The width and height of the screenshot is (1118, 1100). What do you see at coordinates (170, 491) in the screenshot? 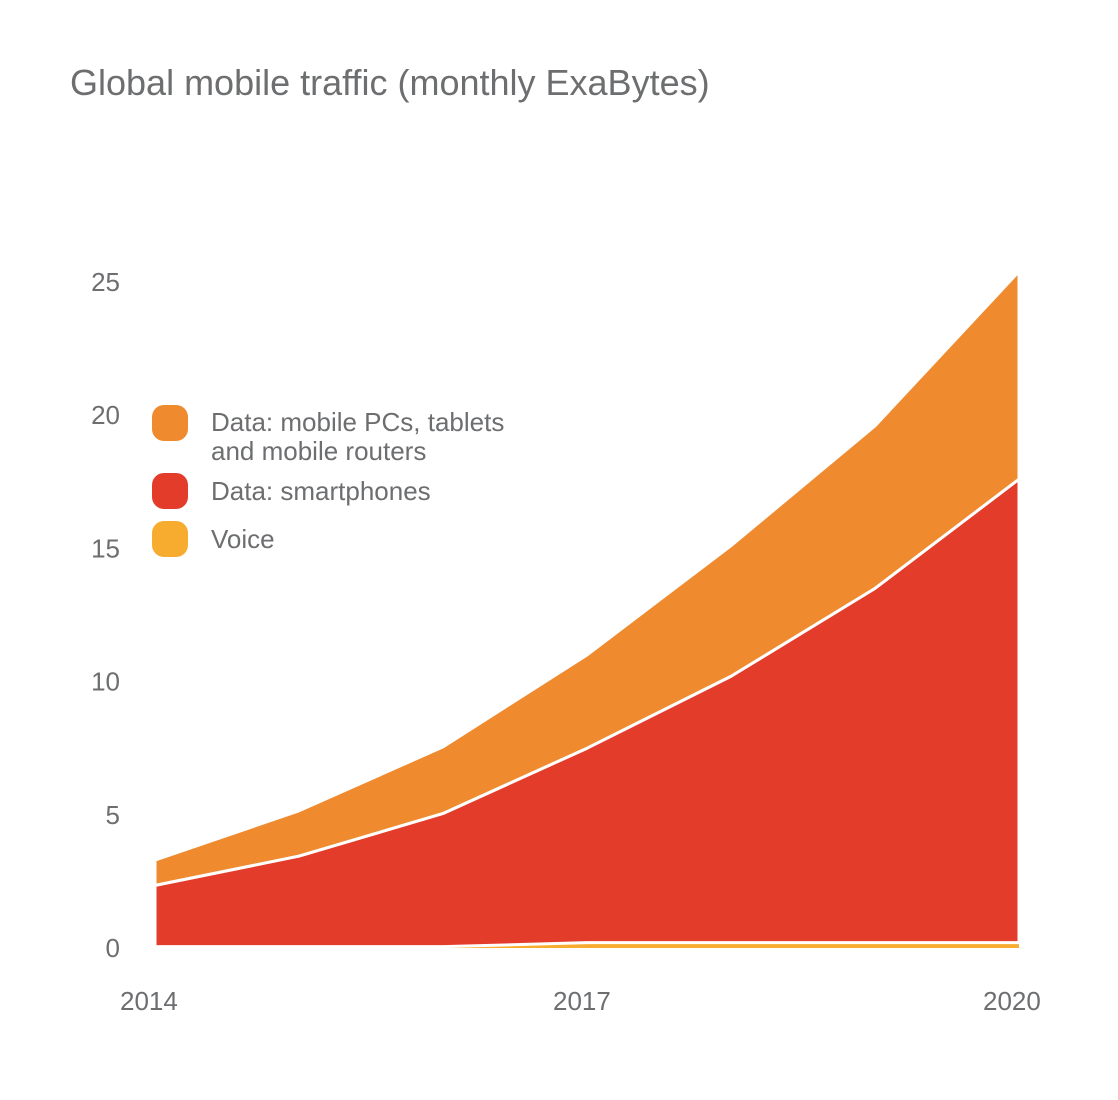
I see `legend-swatch-smartphones` at bounding box center [170, 491].